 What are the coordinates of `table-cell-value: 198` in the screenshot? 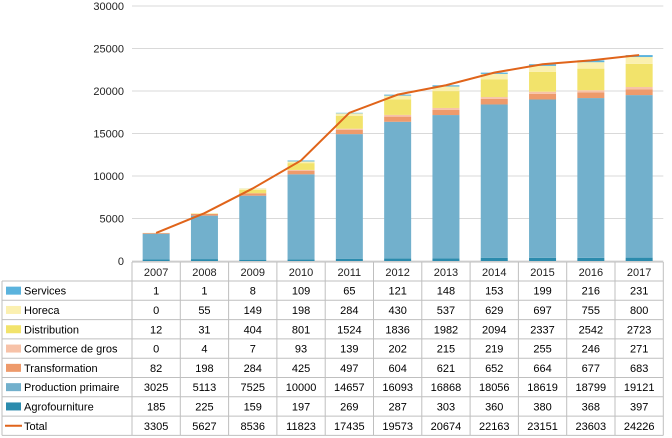 It's located at (301, 311).